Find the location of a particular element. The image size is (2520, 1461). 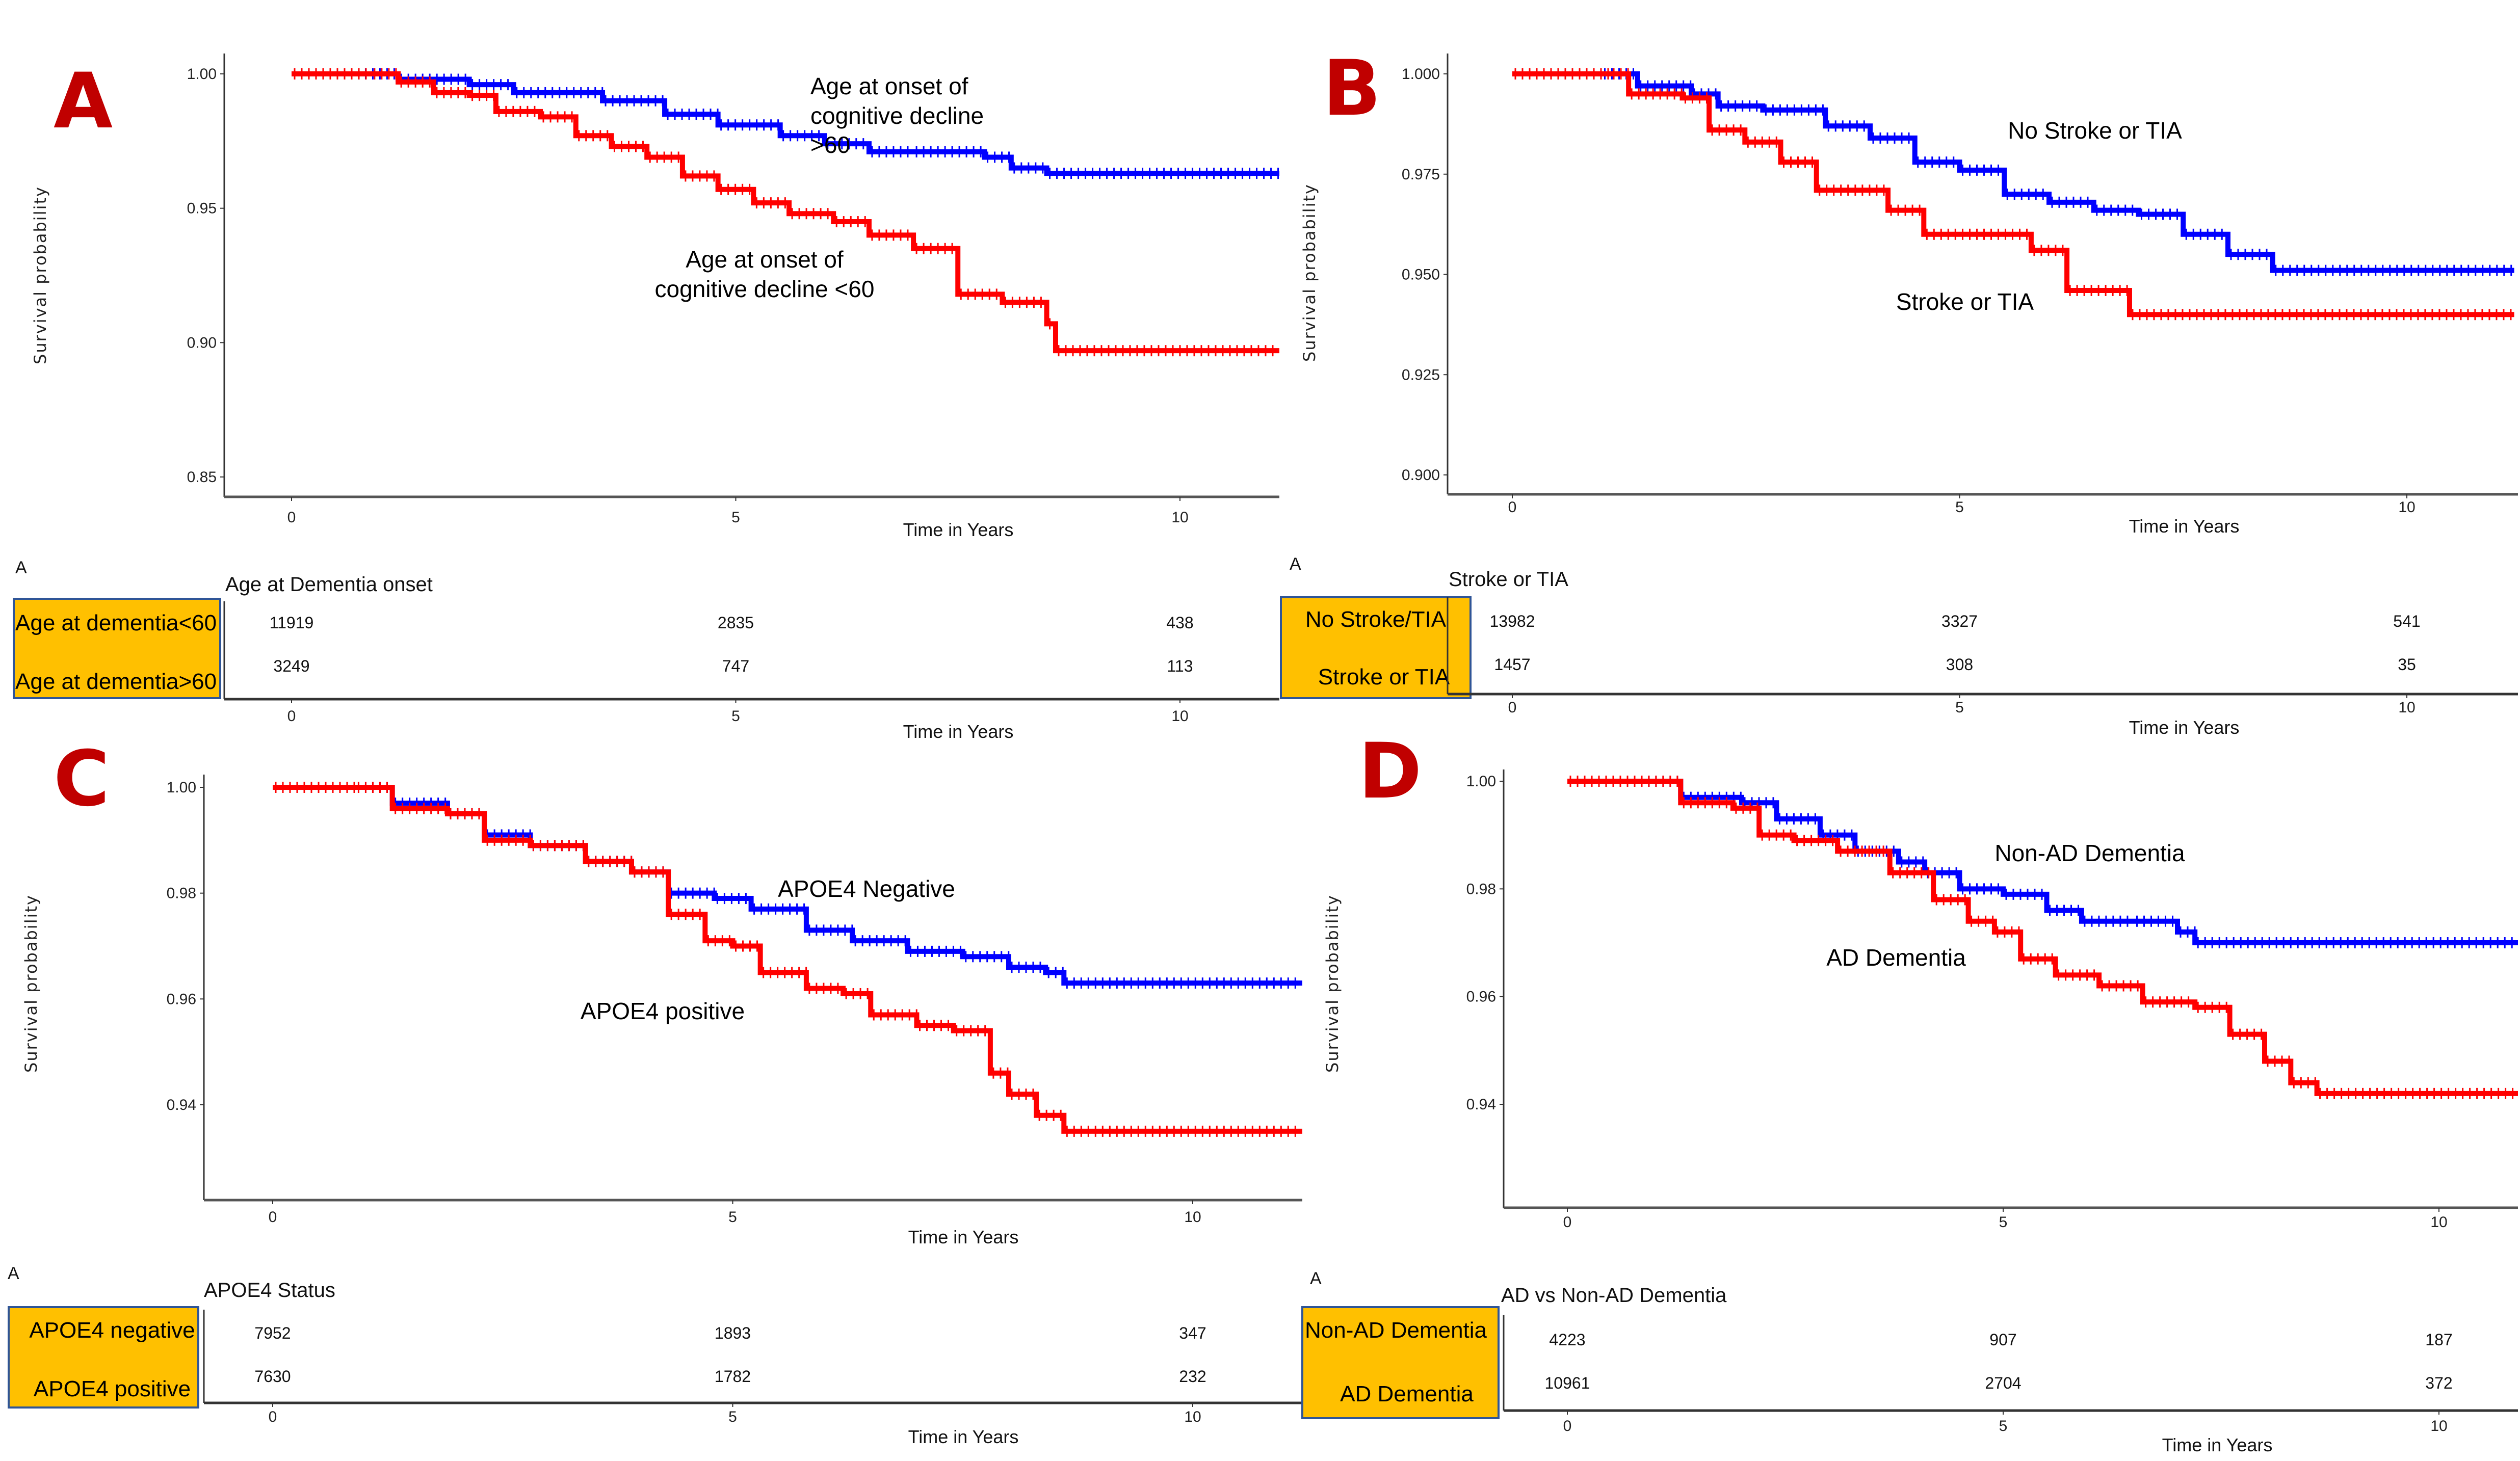

plot-b: 0.900 0.925 0.950 0.975 1.000 0 5 10 is located at coordinates (1960, 285).